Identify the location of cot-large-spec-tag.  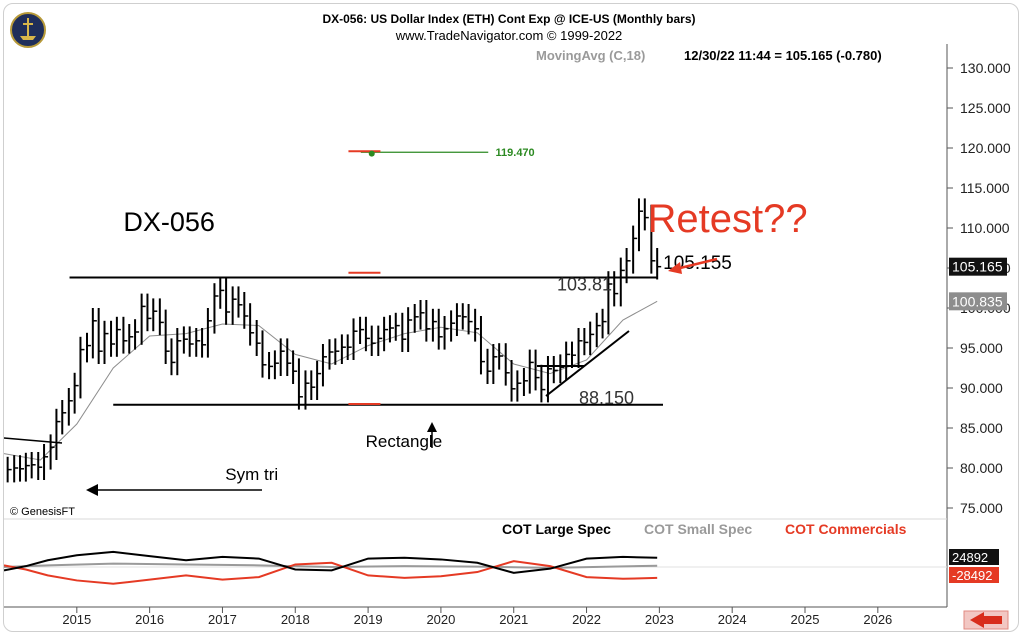
(974, 557).